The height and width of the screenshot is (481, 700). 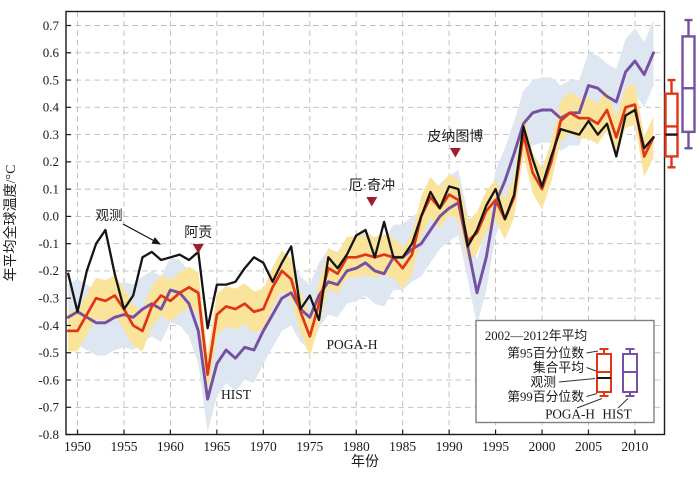 I want to click on x-tick-label: 1965, so click(x=216, y=446).